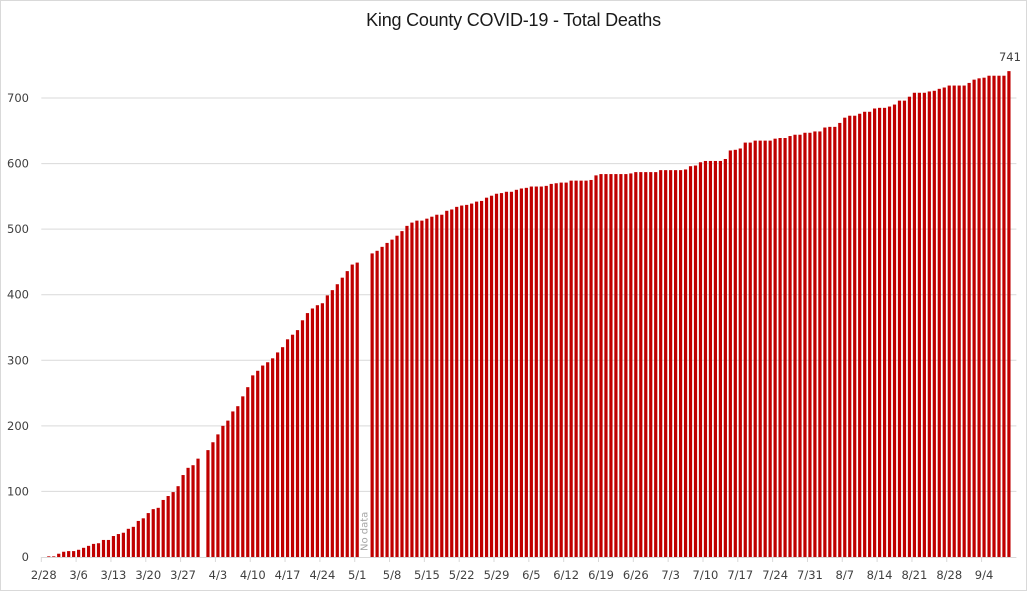  Describe the element at coordinates (845, 575) in the screenshot. I see `x-tick-label: 8/7` at that location.